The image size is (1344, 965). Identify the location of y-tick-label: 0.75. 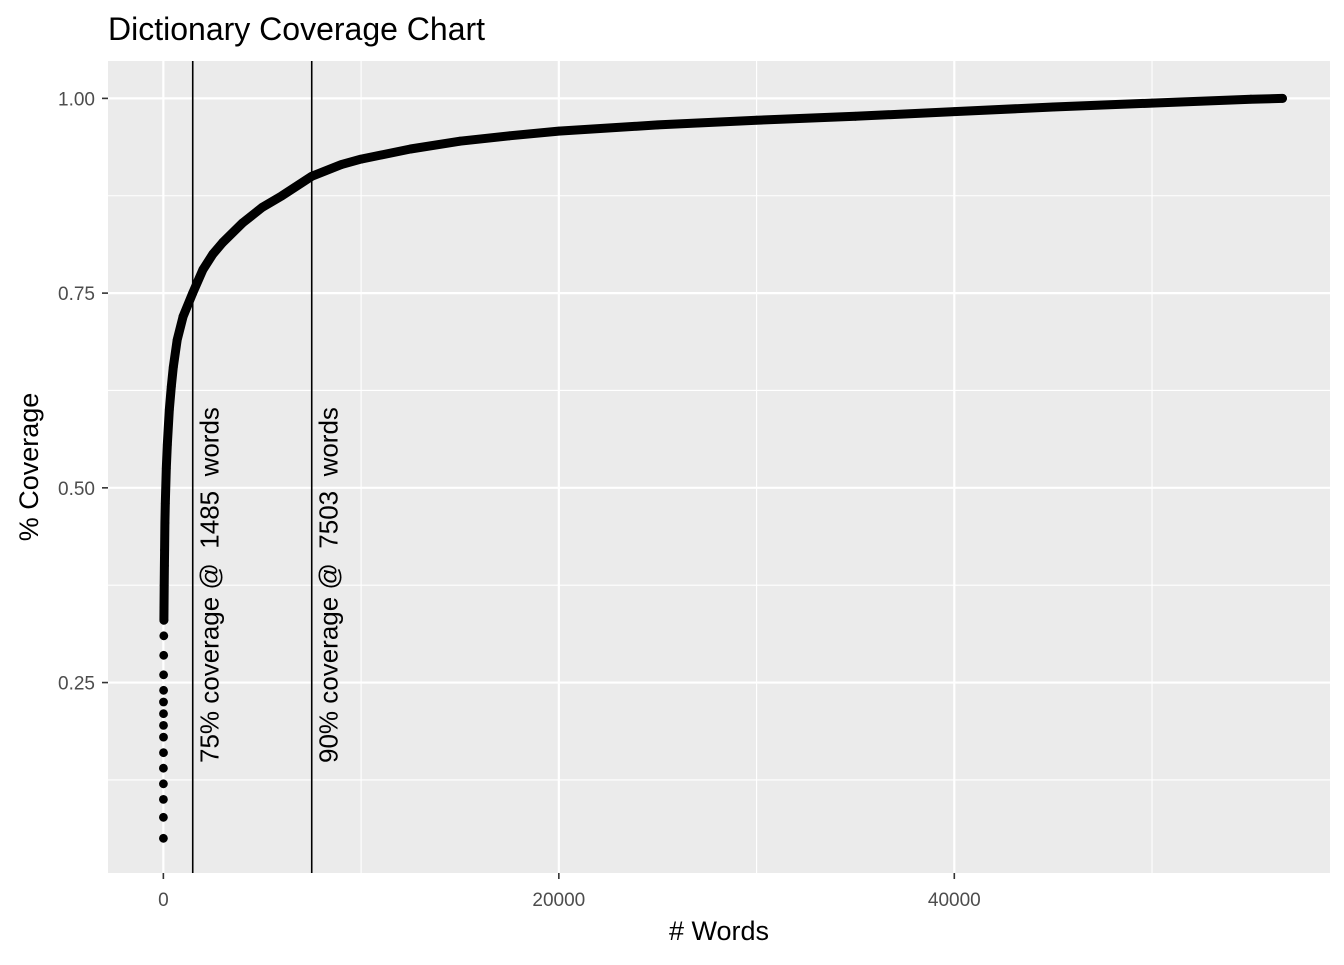
(76, 294).